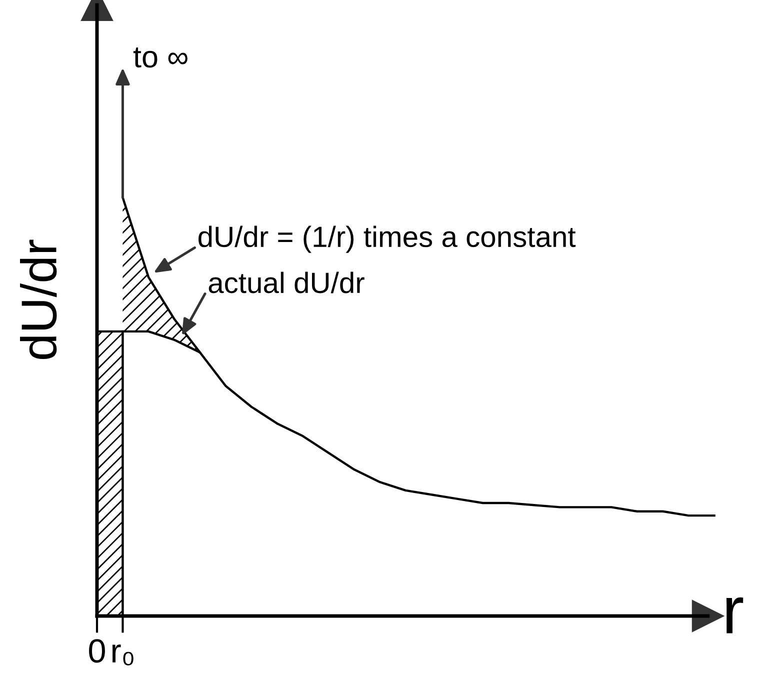 This screenshot has width=779, height=691. I want to click on annotation: dU/dr = (1/r) times a constant, so click(387, 239).